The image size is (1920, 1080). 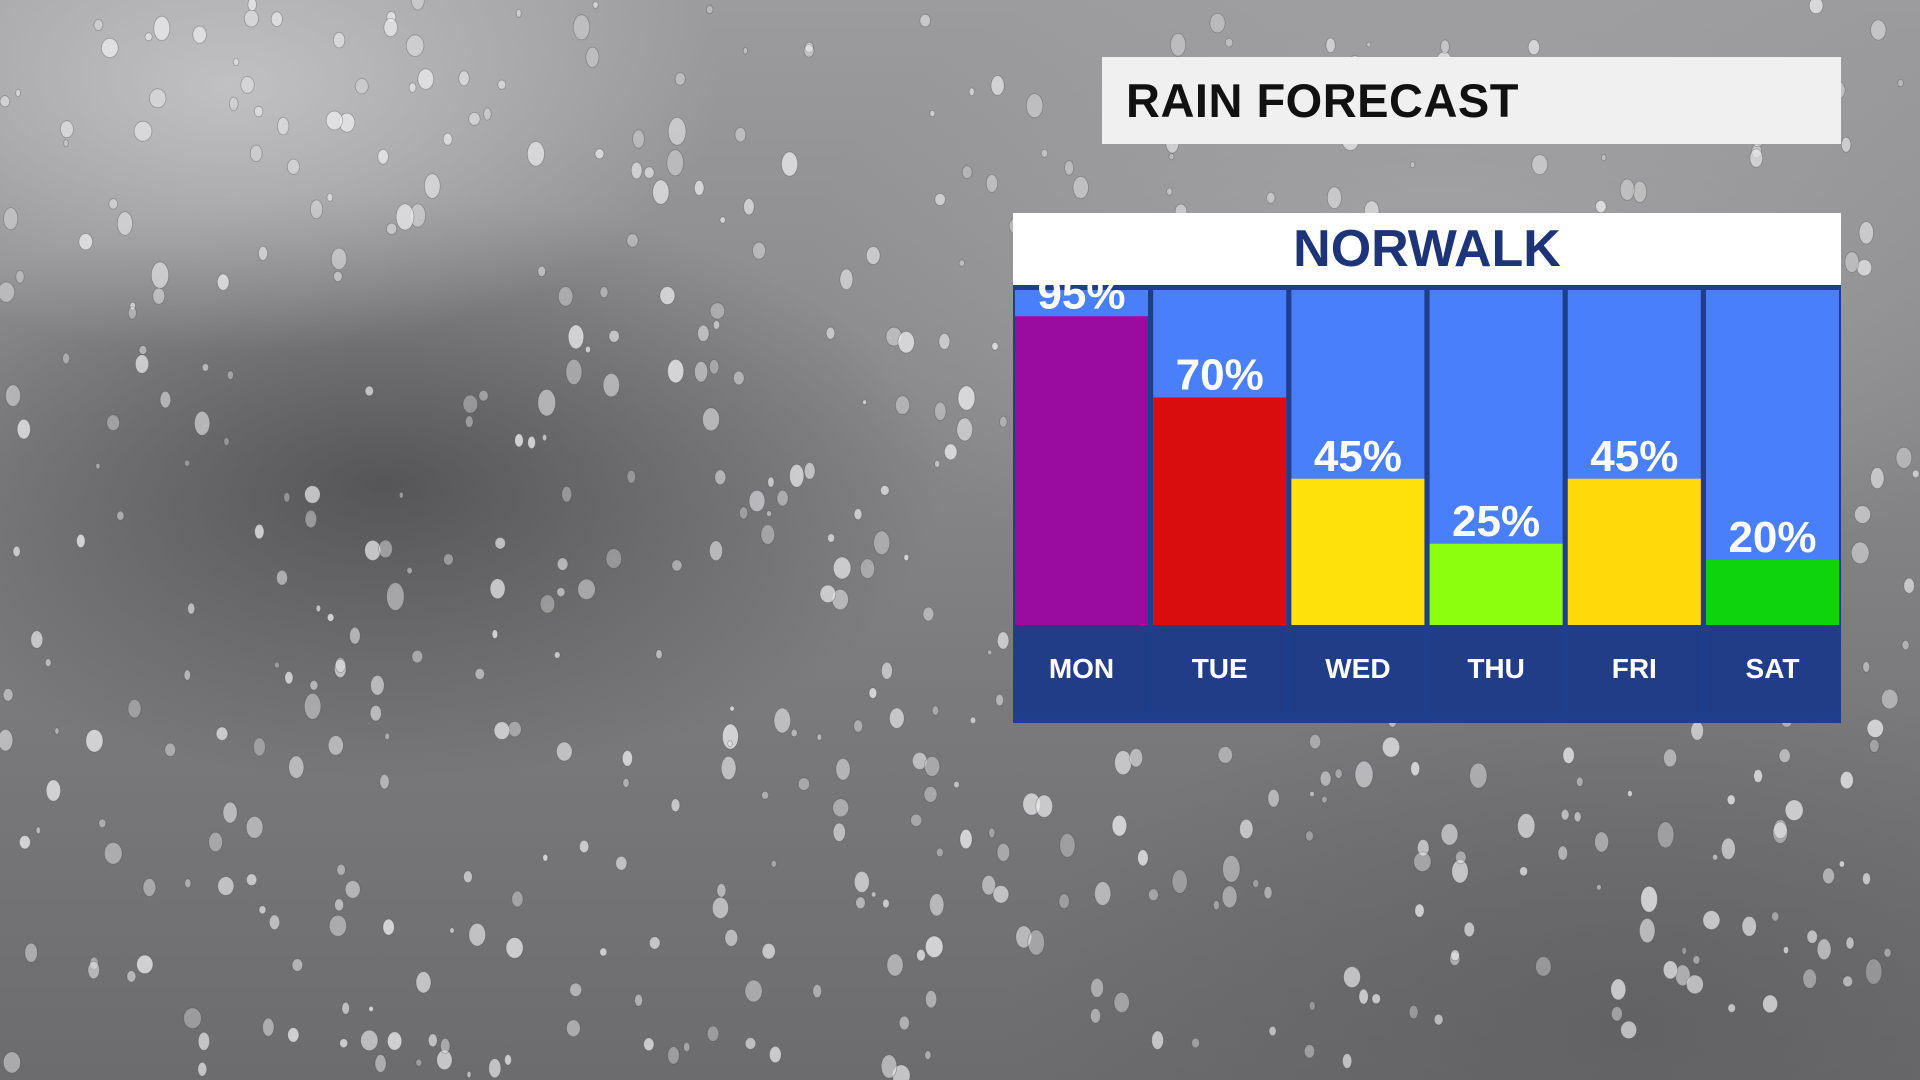 I want to click on day-label-mon: MON, so click(x=1081, y=668).